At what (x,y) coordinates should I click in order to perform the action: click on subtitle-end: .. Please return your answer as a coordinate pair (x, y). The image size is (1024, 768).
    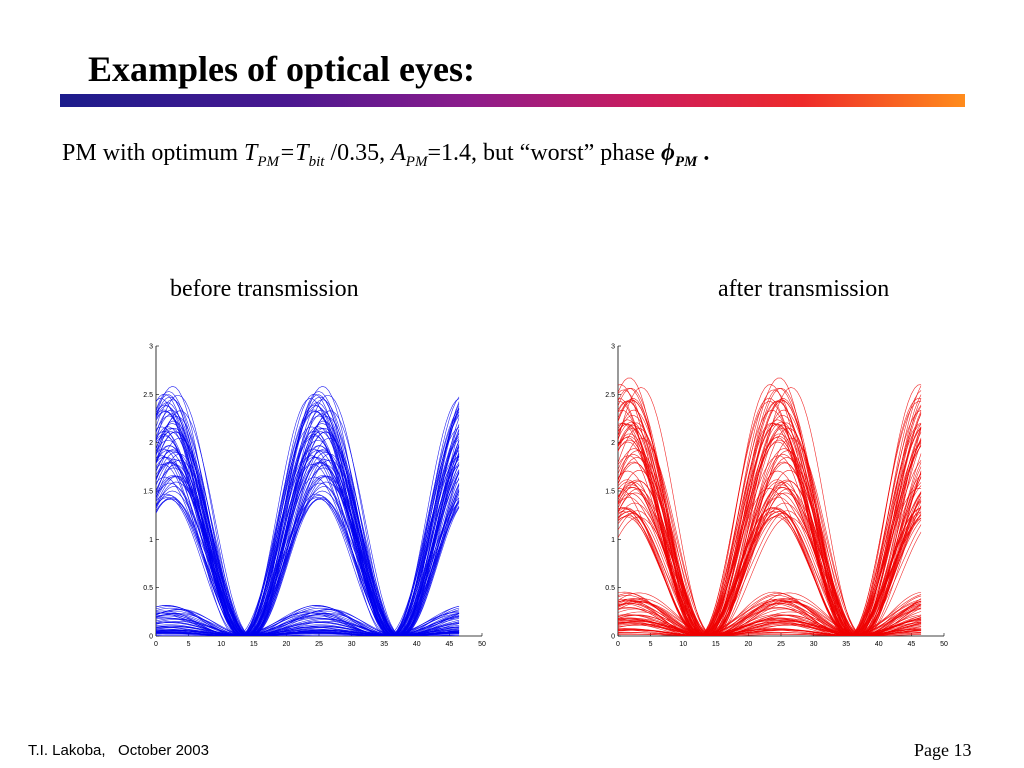
    Looking at the image, I should click on (703, 153).